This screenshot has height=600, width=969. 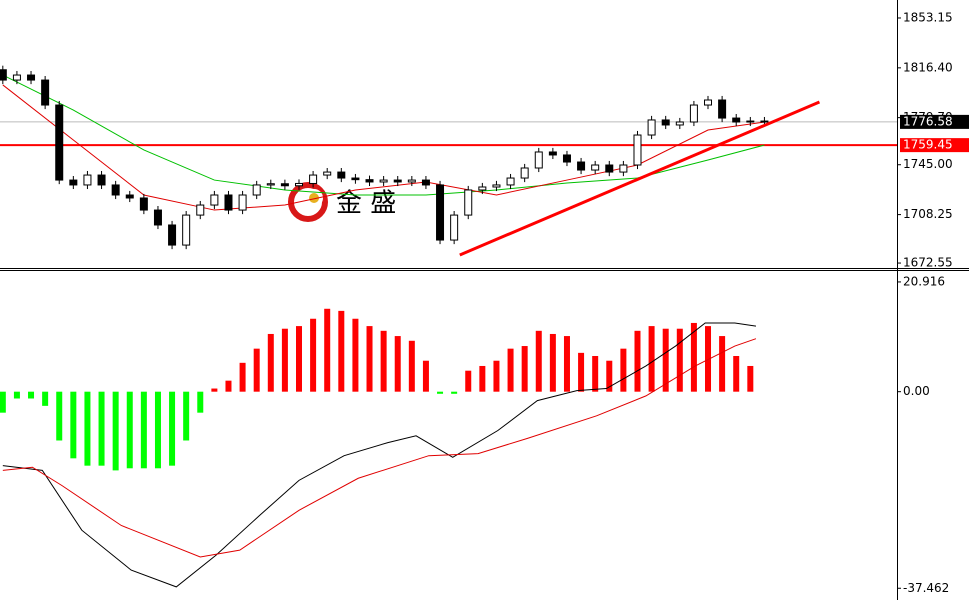 What do you see at coordinates (928, 145) in the screenshot?
I see `price-tag-label: 1759.45` at bounding box center [928, 145].